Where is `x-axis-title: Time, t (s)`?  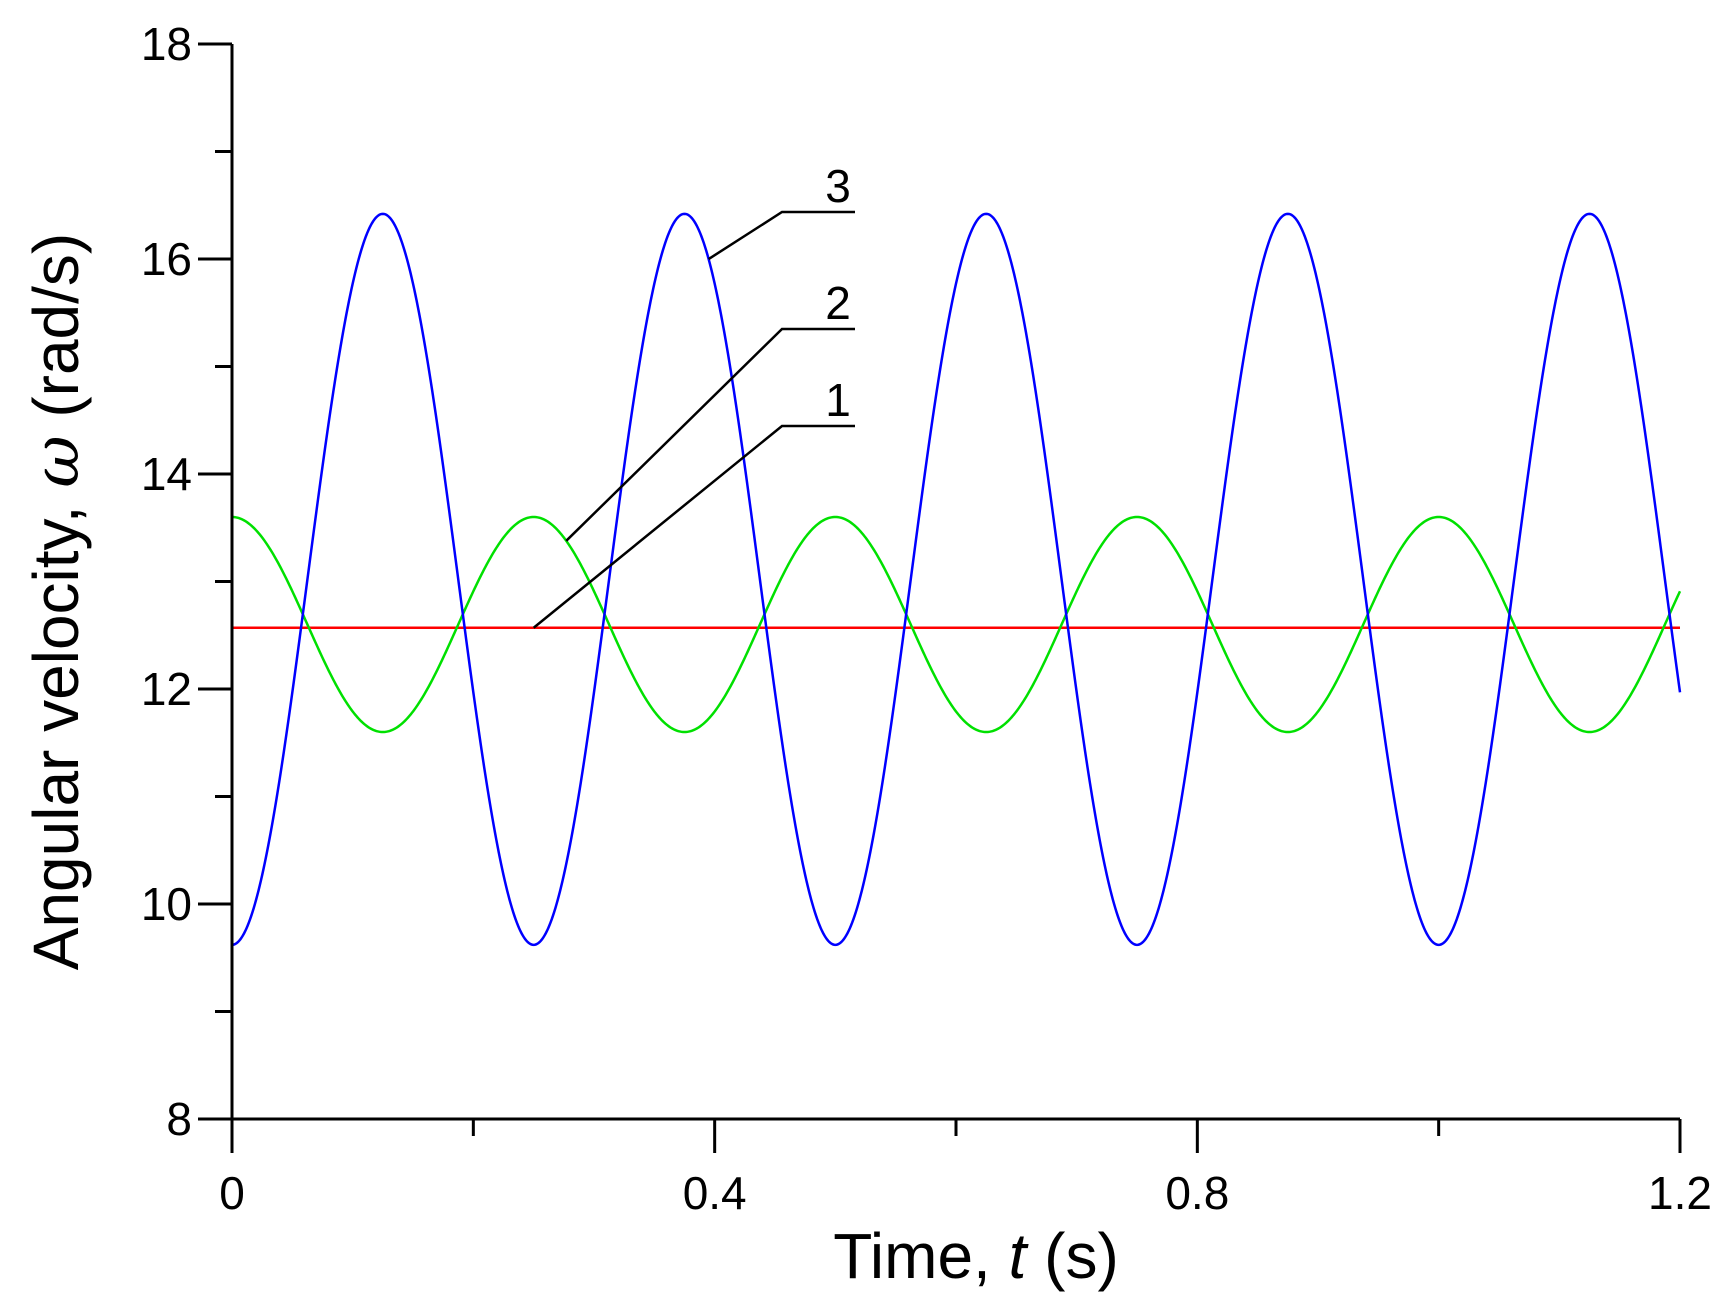 x-axis-title: Time, t (s) is located at coordinates (976, 1256).